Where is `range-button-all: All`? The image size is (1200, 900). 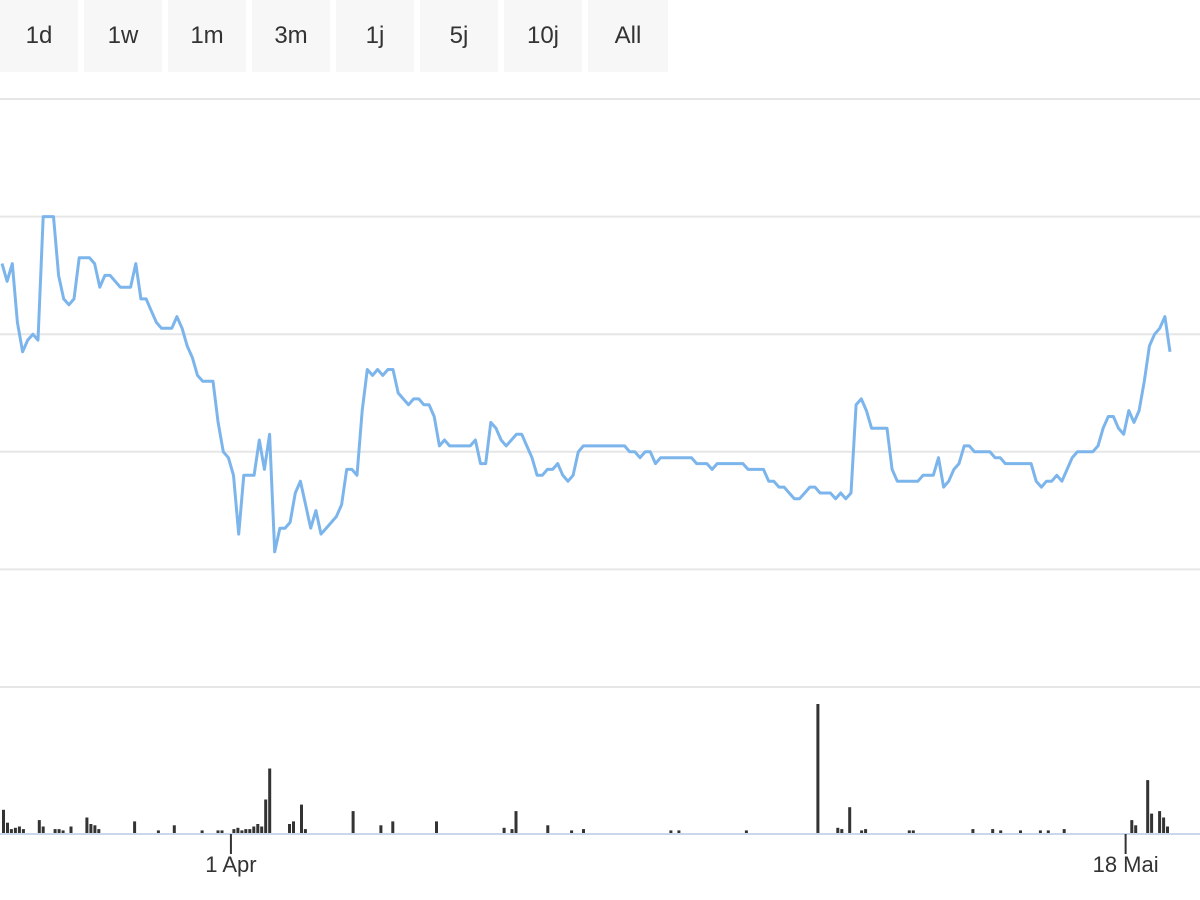
range-button-all: All is located at coordinates (628, 36).